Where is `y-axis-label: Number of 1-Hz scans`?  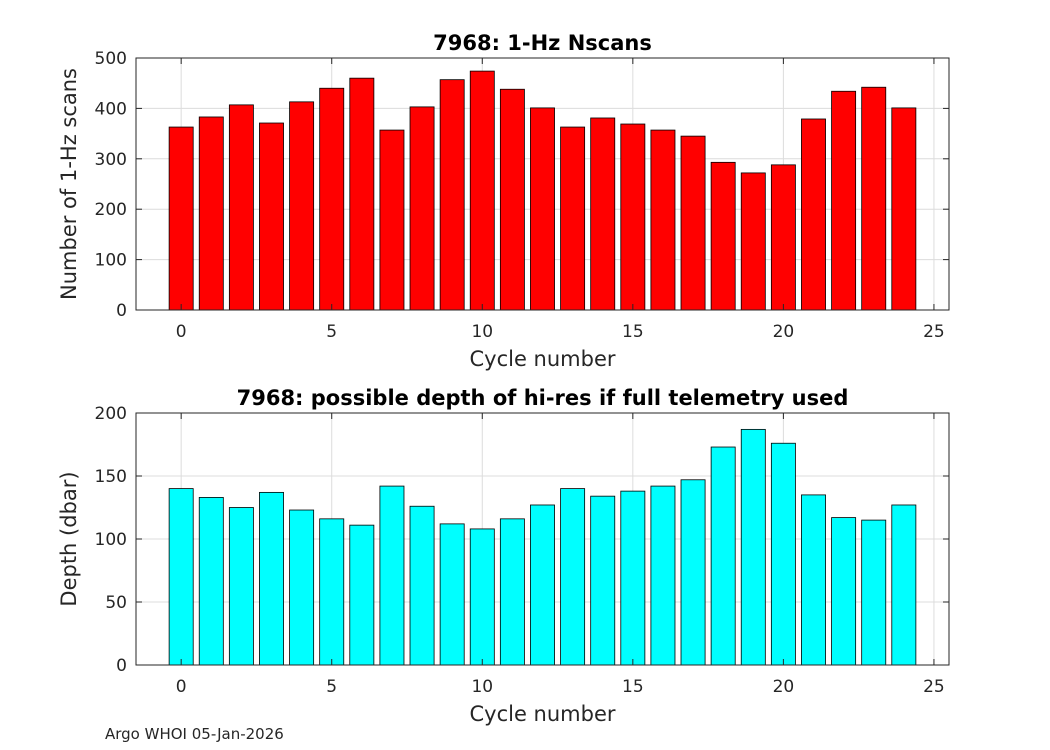
y-axis-label: Number of 1-Hz scans is located at coordinates (69, 184).